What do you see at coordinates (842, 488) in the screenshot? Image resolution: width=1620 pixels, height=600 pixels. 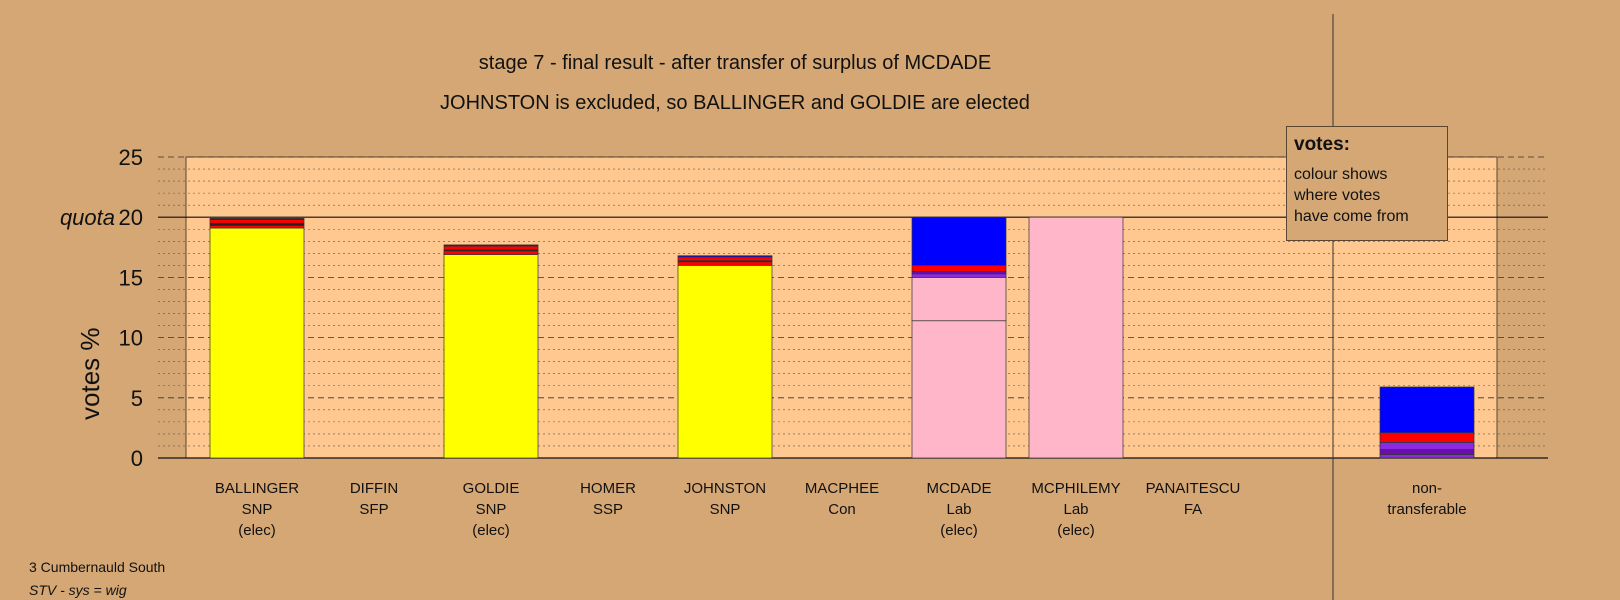 I see `candidate-label-line: MACPHEE` at bounding box center [842, 488].